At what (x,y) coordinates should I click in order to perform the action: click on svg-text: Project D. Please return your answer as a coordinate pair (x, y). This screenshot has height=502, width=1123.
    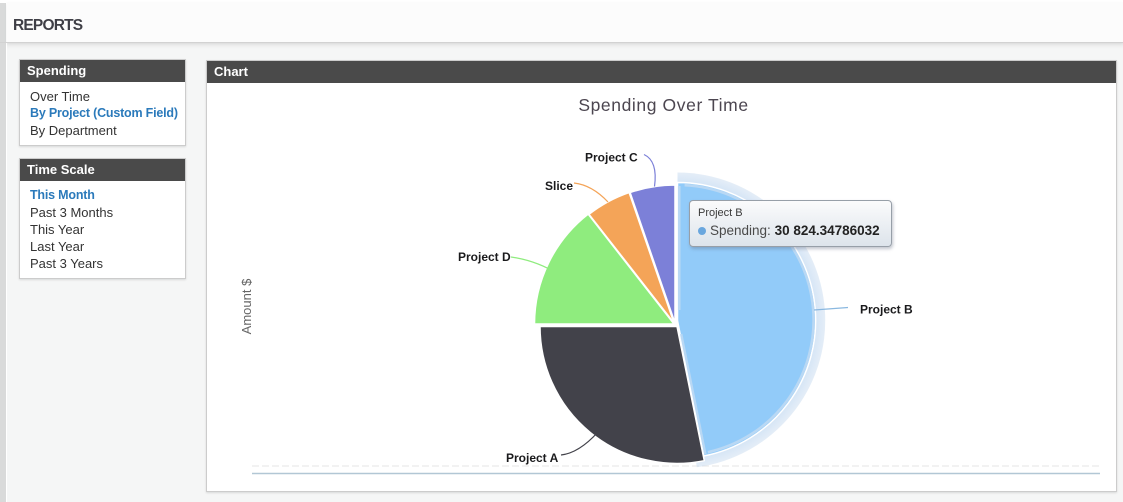
    Looking at the image, I should click on (484, 257).